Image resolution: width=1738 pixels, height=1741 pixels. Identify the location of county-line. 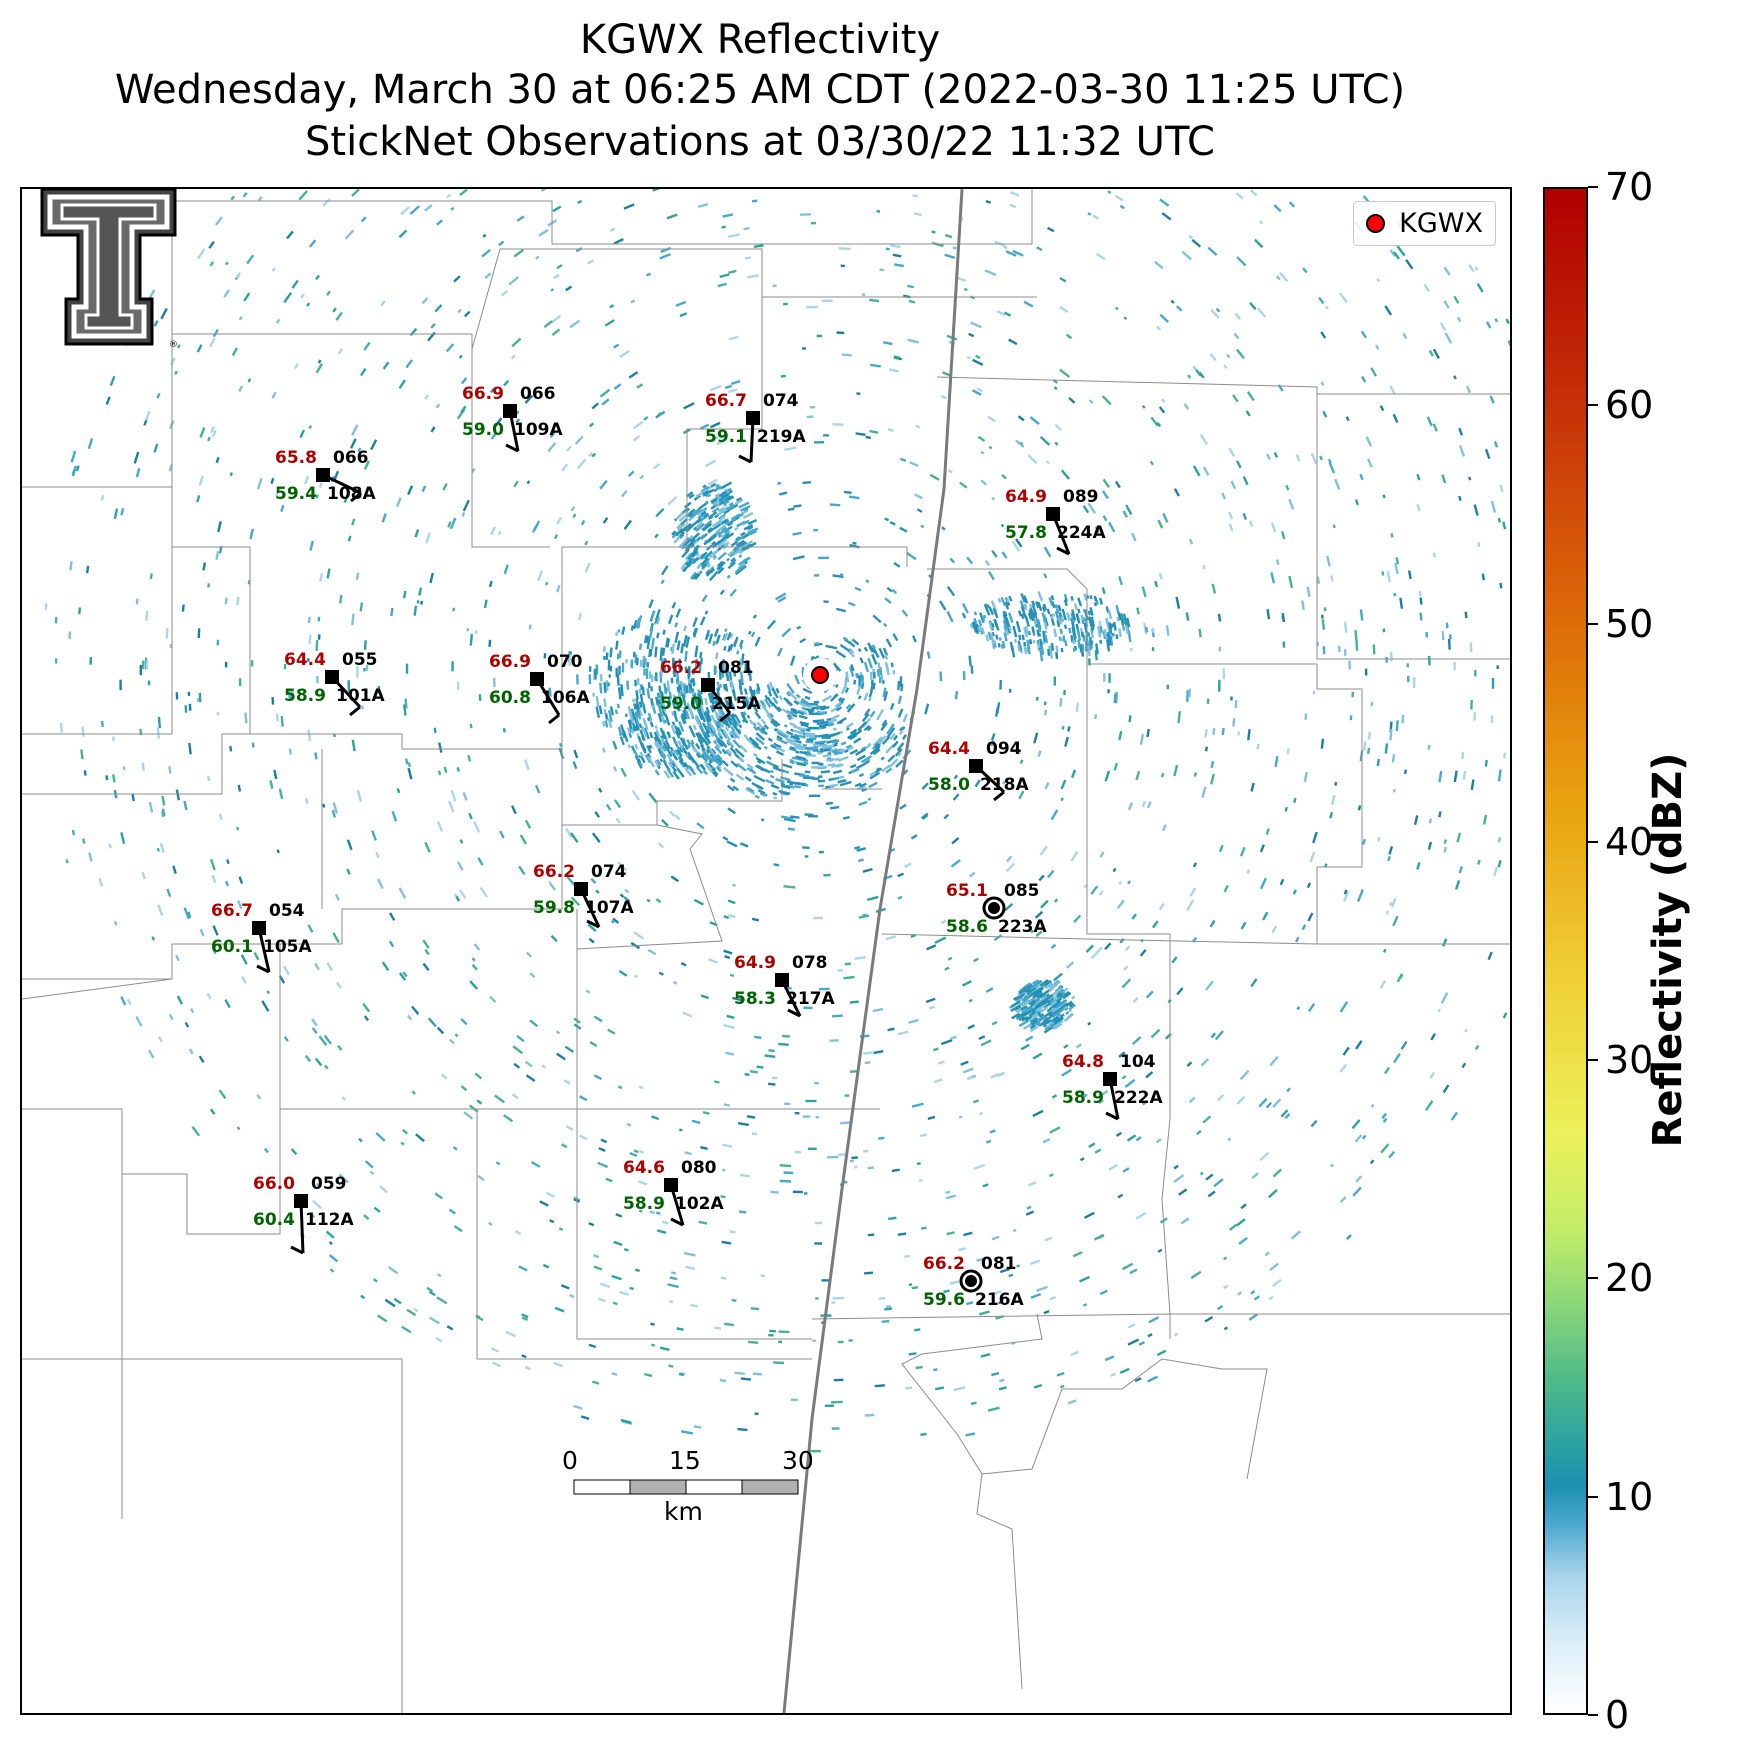
(1335, 1216).